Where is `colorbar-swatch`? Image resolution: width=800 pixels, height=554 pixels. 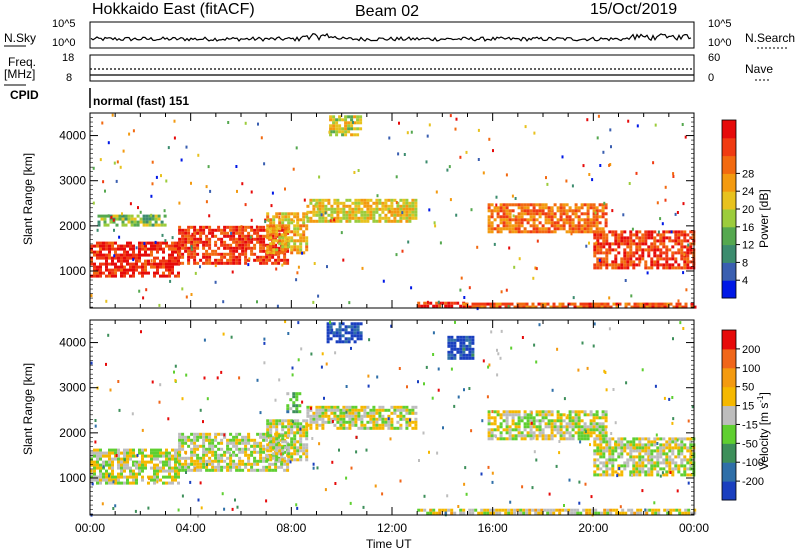 colorbar-swatch is located at coordinates (729, 340).